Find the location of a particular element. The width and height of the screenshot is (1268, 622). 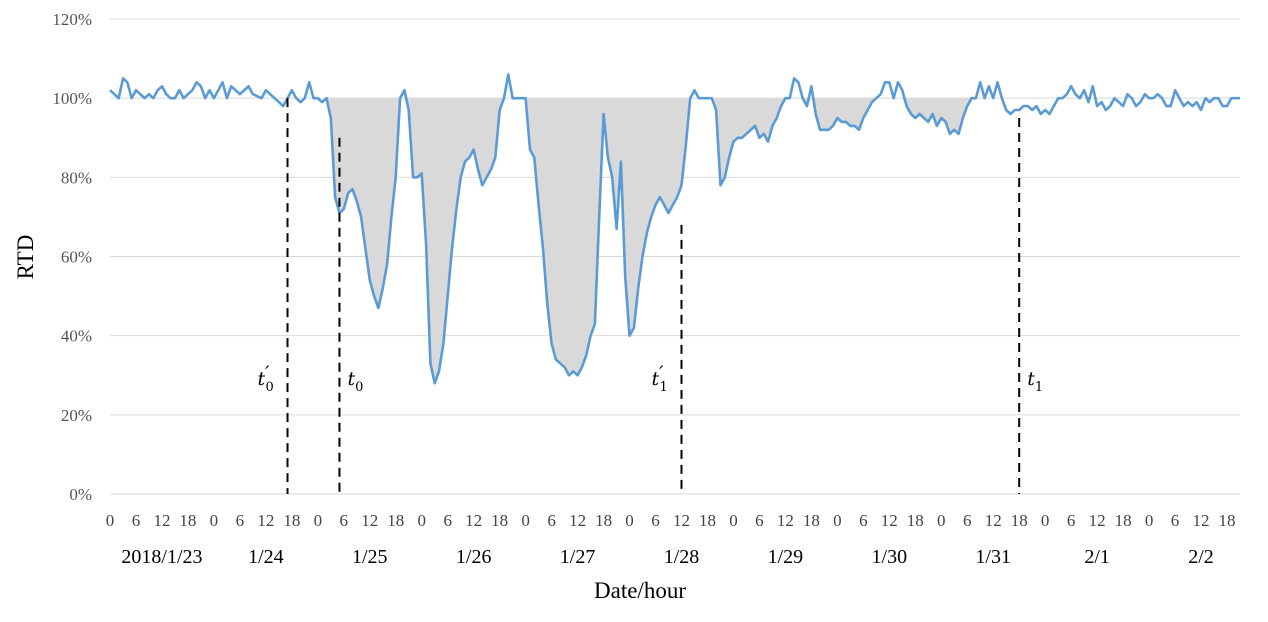

y-tick-label: 100% is located at coordinates (72, 98).